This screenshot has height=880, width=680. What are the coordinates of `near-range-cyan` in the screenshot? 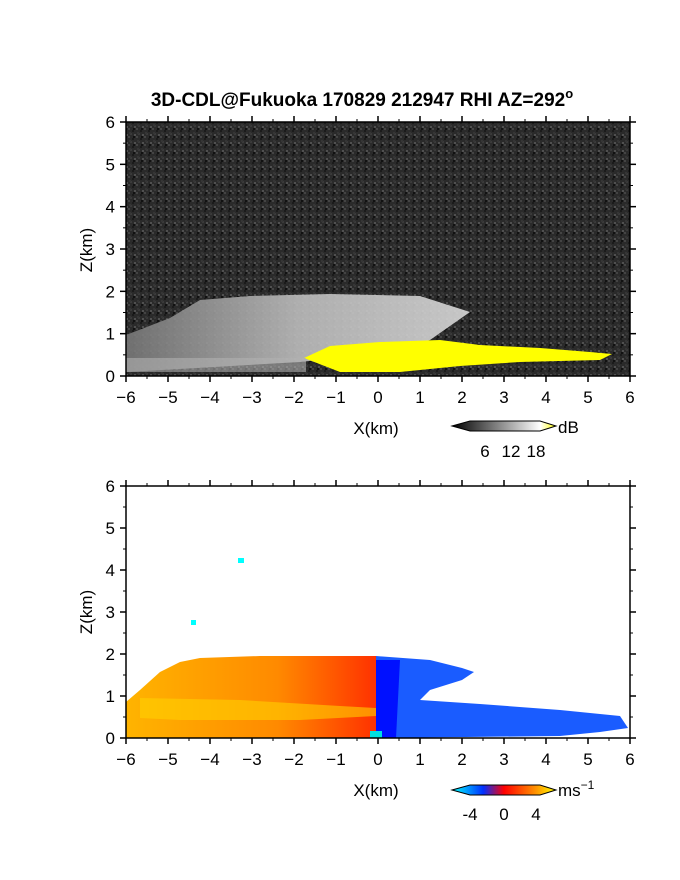 It's located at (376, 734).